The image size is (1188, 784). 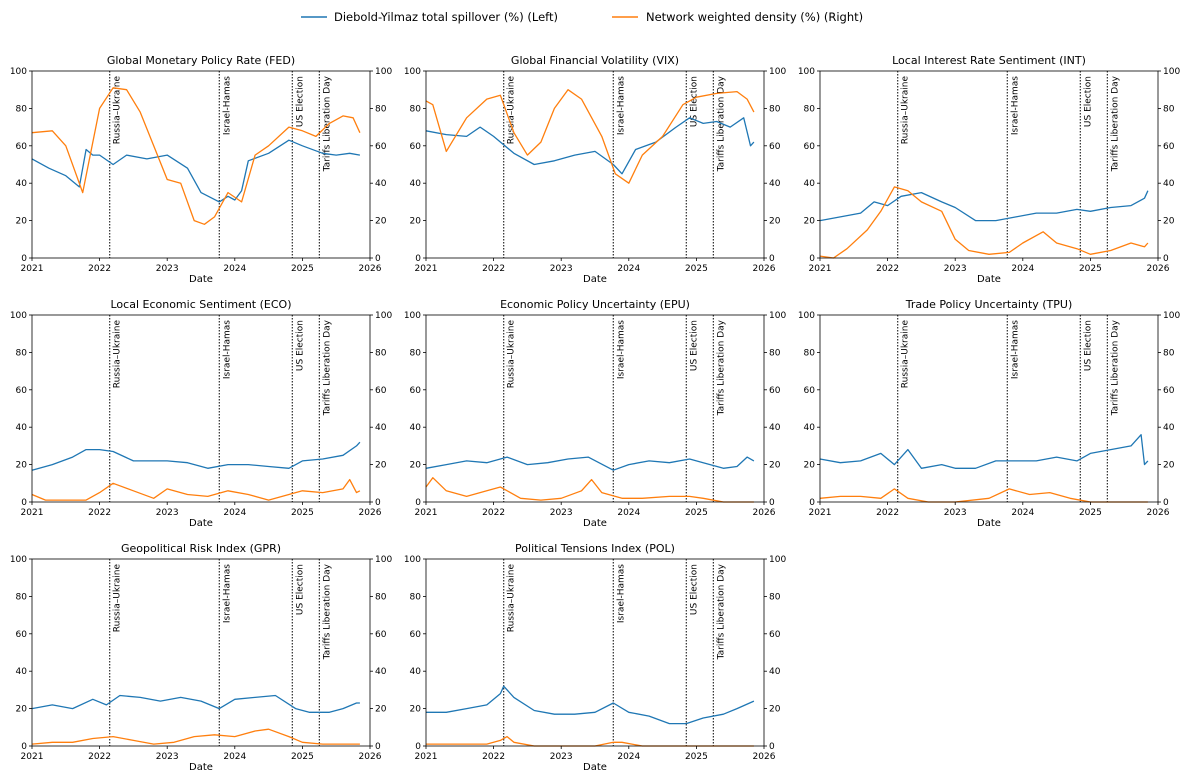 I want to click on chart-title: Political Tensions Index (POL), so click(x=595, y=548).